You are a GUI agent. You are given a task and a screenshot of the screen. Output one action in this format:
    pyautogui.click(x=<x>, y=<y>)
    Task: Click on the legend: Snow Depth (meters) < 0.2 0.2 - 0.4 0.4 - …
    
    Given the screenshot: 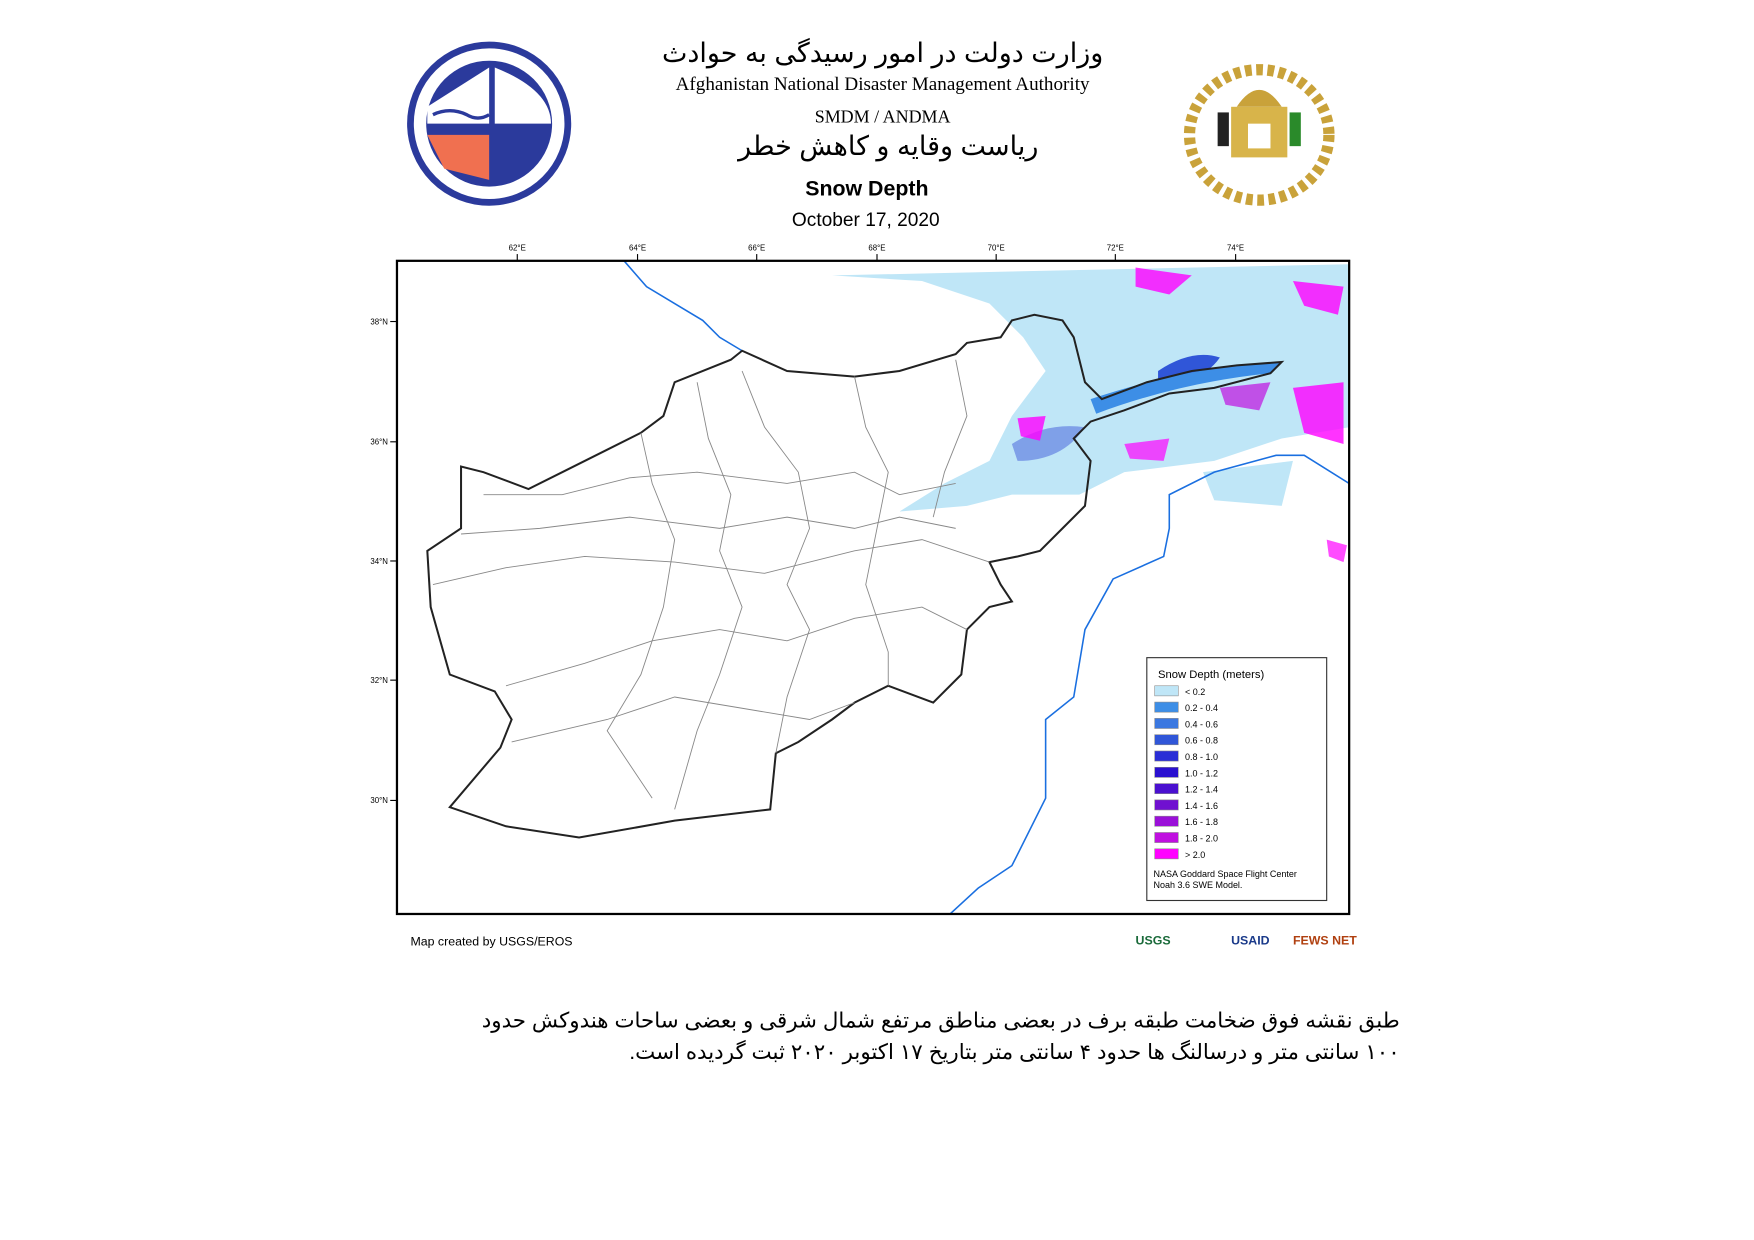 What is the action you would take?
    pyautogui.click(x=1237, y=779)
    